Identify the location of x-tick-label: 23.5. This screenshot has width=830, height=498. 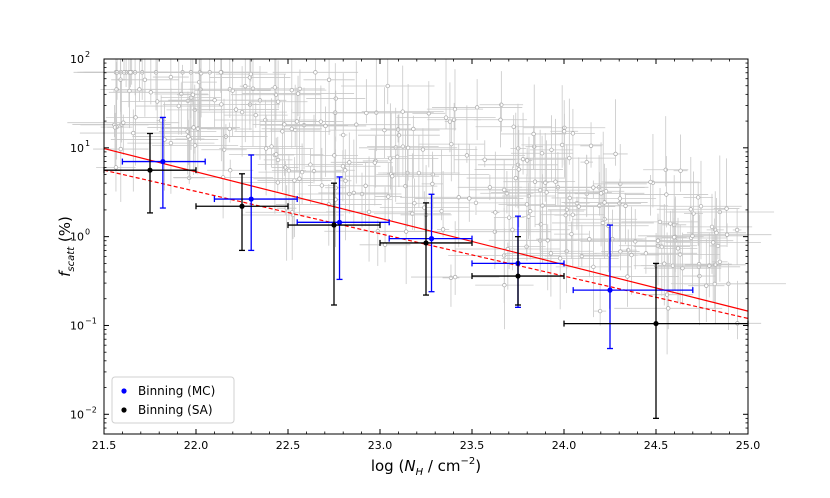
(472, 445).